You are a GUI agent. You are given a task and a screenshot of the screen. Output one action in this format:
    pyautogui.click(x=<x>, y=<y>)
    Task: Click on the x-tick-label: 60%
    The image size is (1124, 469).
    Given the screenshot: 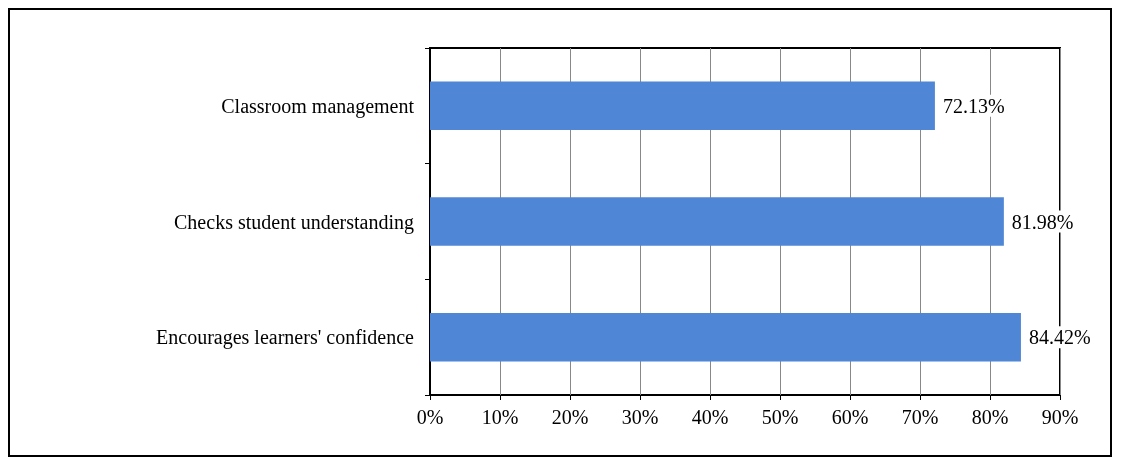 What is the action you would take?
    pyautogui.click(x=850, y=417)
    